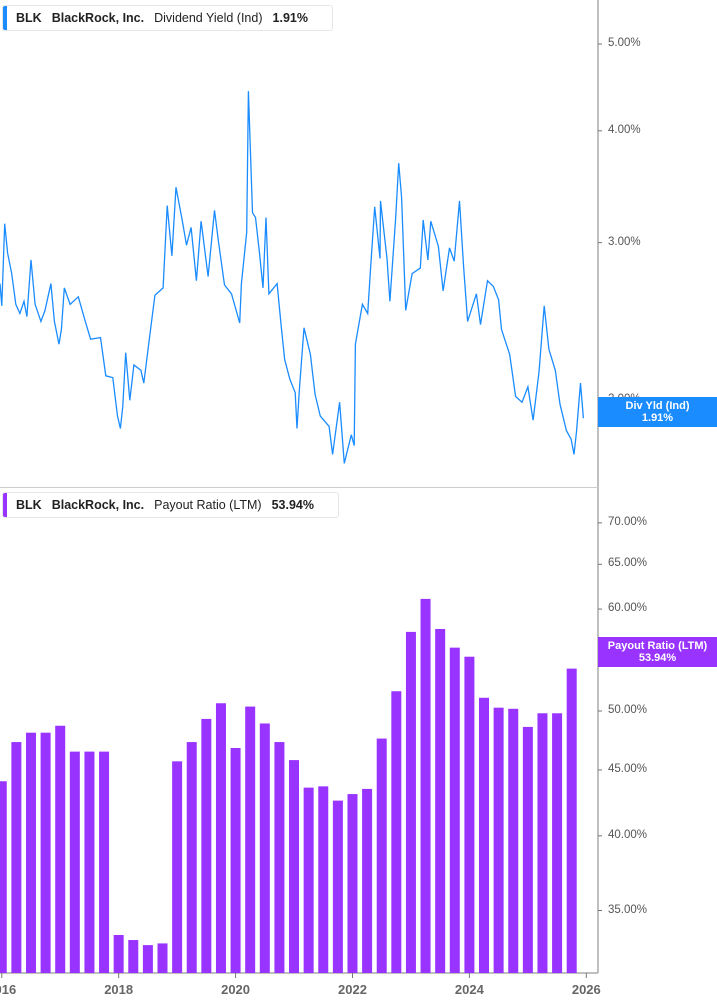 The image size is (717, 1005). I want to click on y-tick-label: 5.00%, so click(624, 43).